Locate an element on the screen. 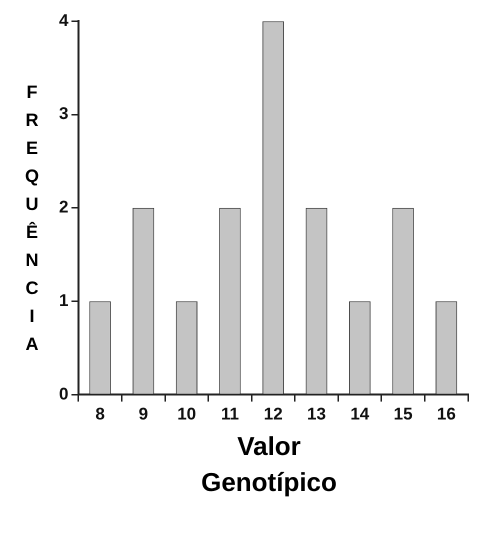 The image size is (490, 543). x-tick-label: 8 is located at coordinates (100, 414).